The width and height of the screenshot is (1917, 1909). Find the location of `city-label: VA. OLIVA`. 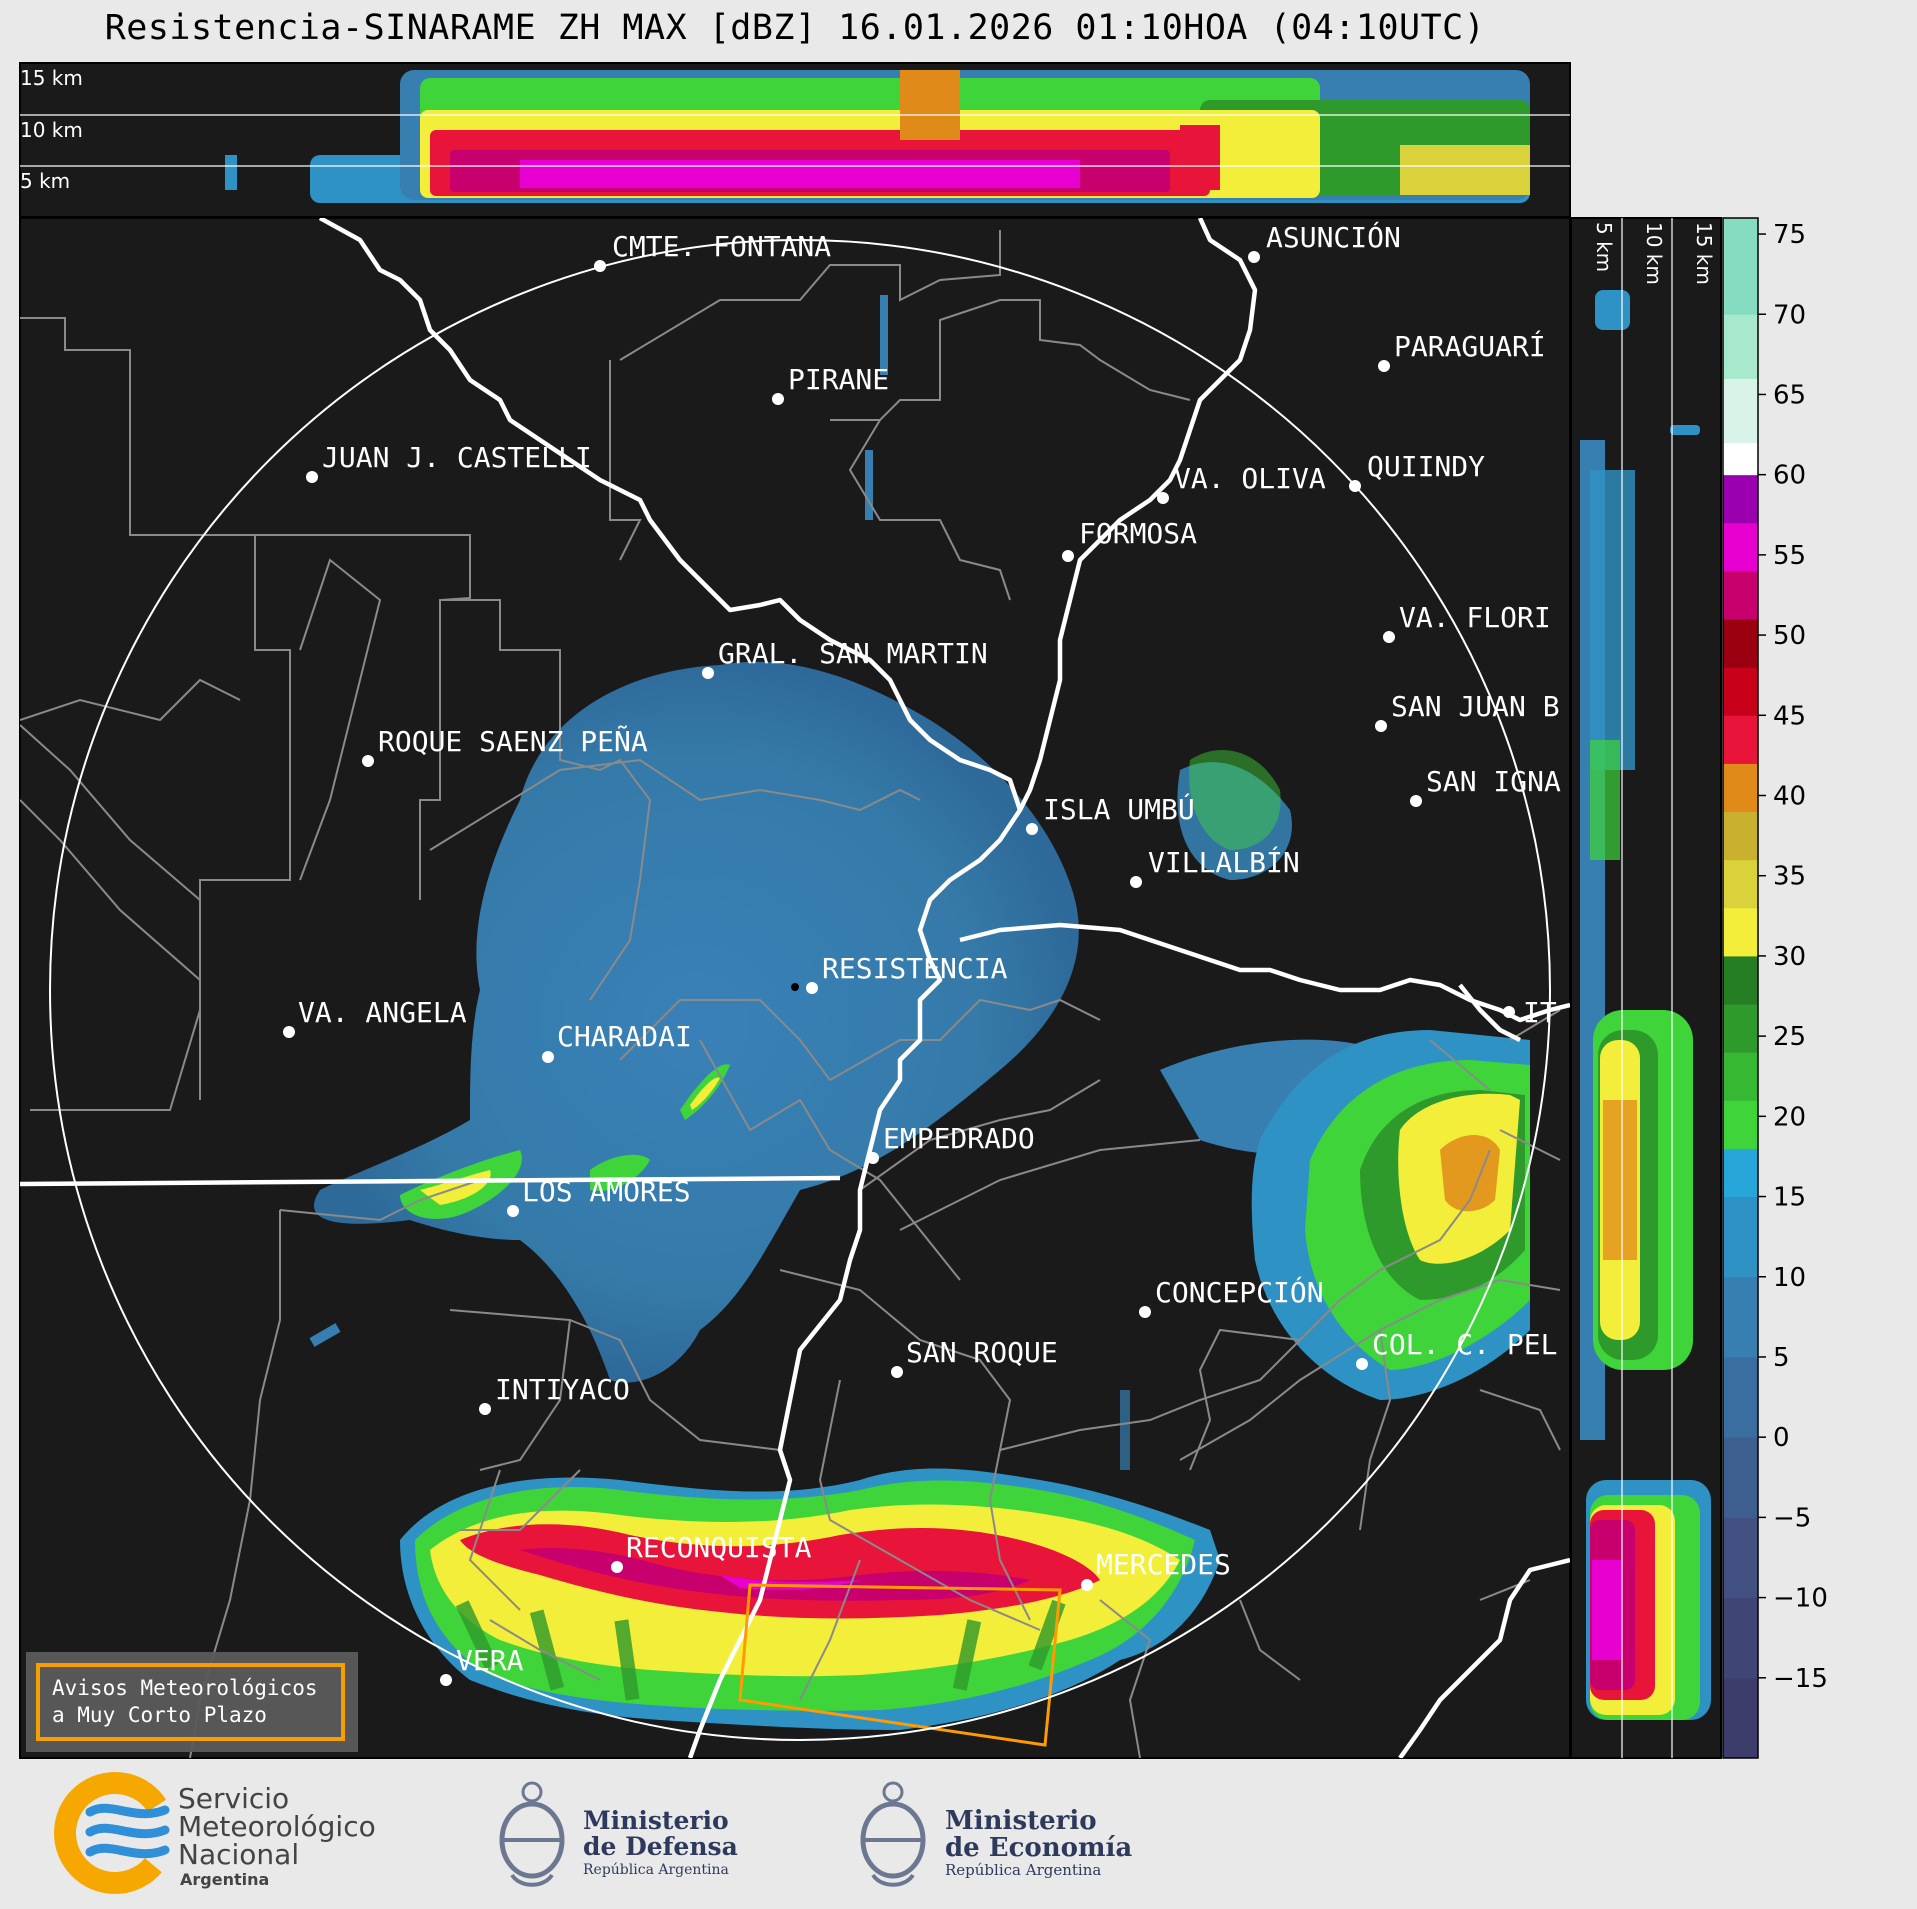

city-label: VA. OLIVA is located at coordinates (1250, 478).